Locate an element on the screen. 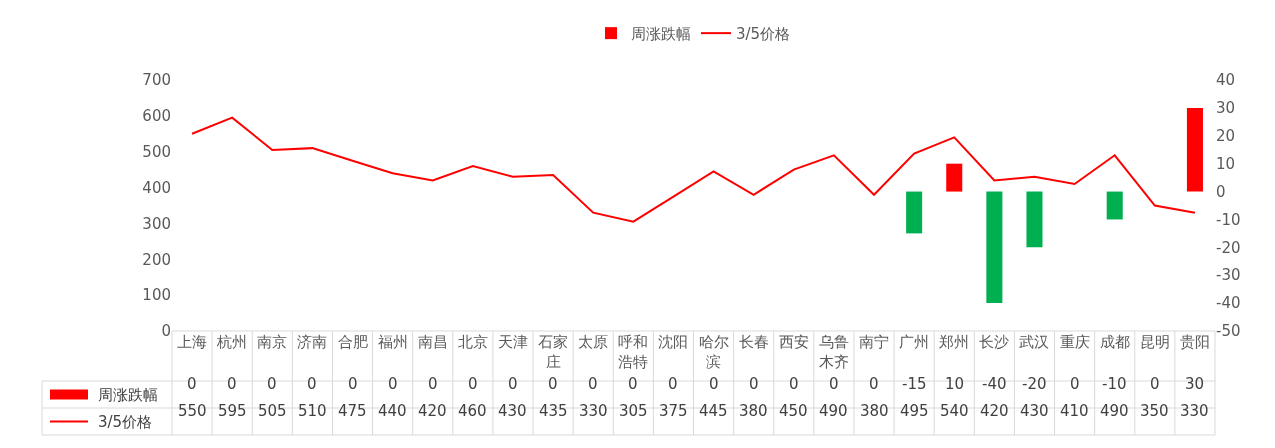 This screenshot has width=1275, height=448. x-tick-label: 太原 is located at coordinates (593, 342).